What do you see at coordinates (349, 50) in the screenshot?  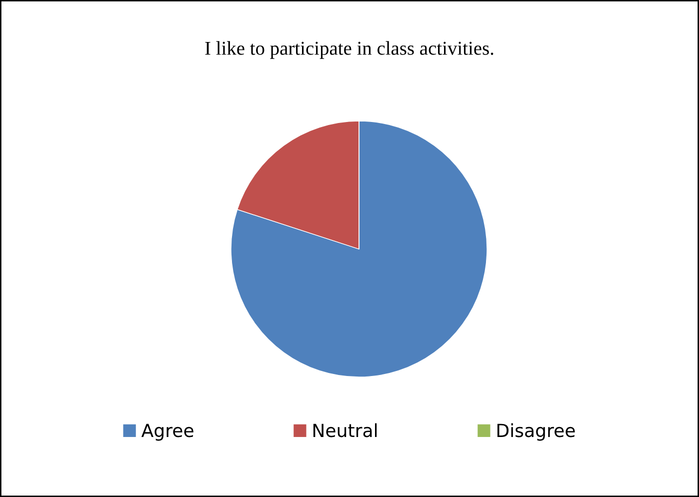 I see `chart-title: I like to participate in class activities.` at bounding box center [349, 50].